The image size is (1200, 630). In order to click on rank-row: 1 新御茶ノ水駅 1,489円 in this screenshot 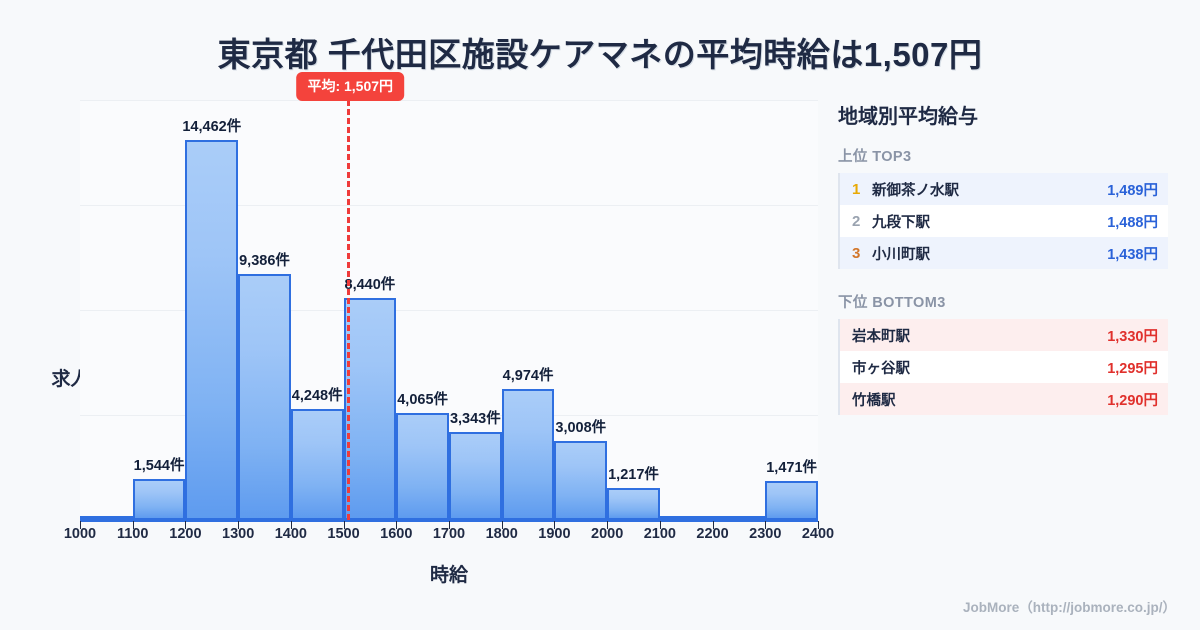, I will do `click(1004, 189)`.